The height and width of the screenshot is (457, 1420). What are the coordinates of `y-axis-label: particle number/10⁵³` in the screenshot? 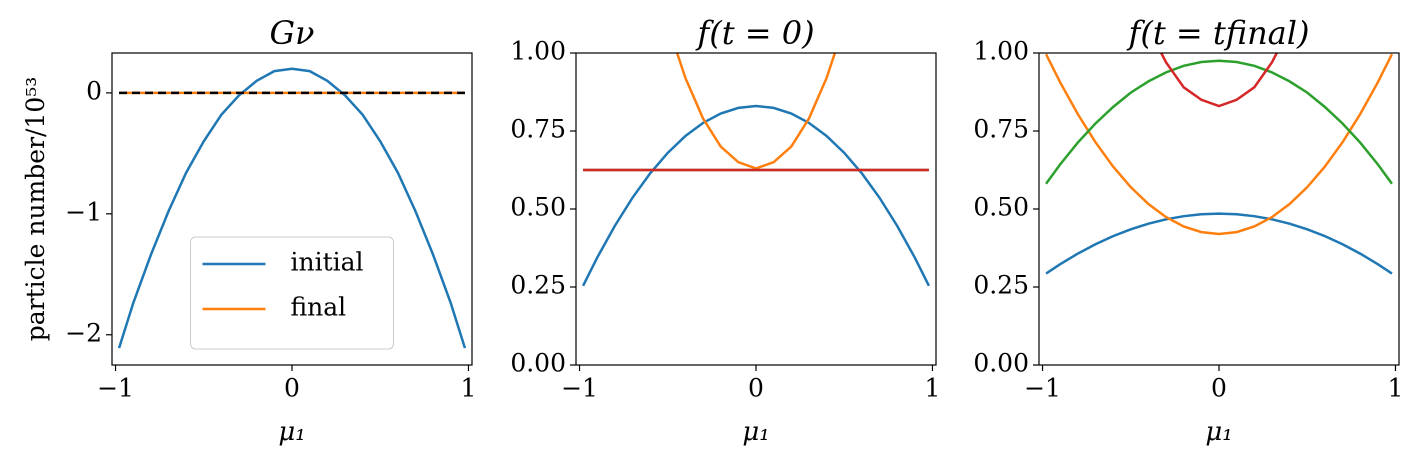 It's located at (35, 209).